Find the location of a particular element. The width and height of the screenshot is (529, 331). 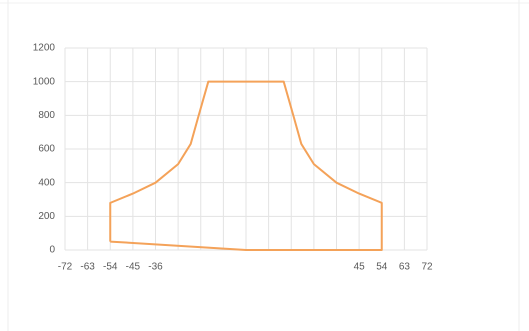

x-tick-label: 63 is located at coordinates (405, 267).